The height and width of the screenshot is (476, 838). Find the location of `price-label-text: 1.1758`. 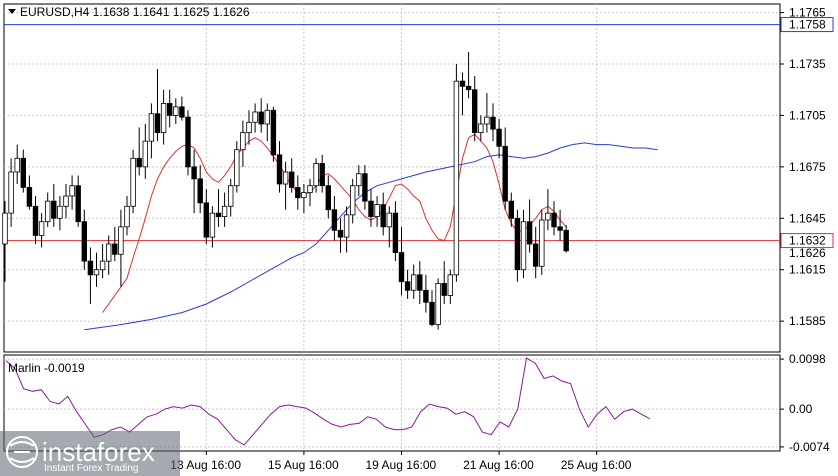

price-label-text: 1.1758 is located at coordinates (807, 25).